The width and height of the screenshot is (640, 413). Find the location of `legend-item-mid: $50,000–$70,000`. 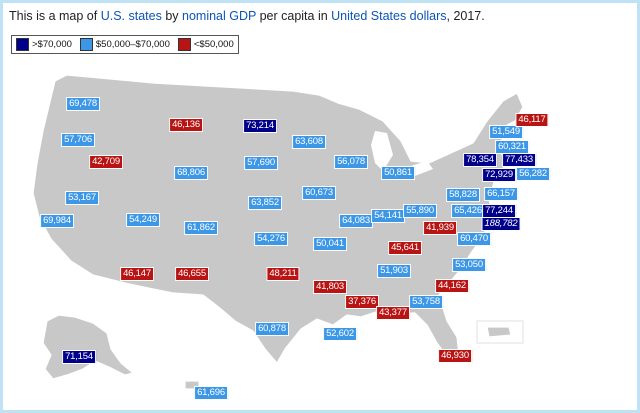

legend-item-mid: $50,000–$70,000 is located at coordinates (124, 44).